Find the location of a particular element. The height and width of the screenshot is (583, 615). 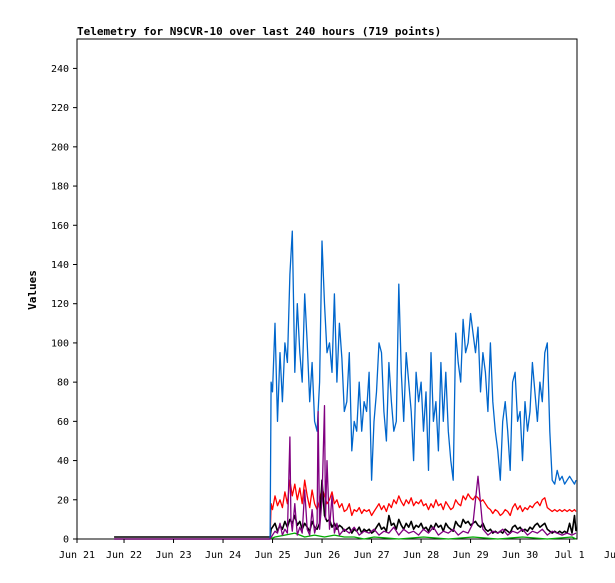

y-tick-label: 100 is located at coordinates (60, 343).